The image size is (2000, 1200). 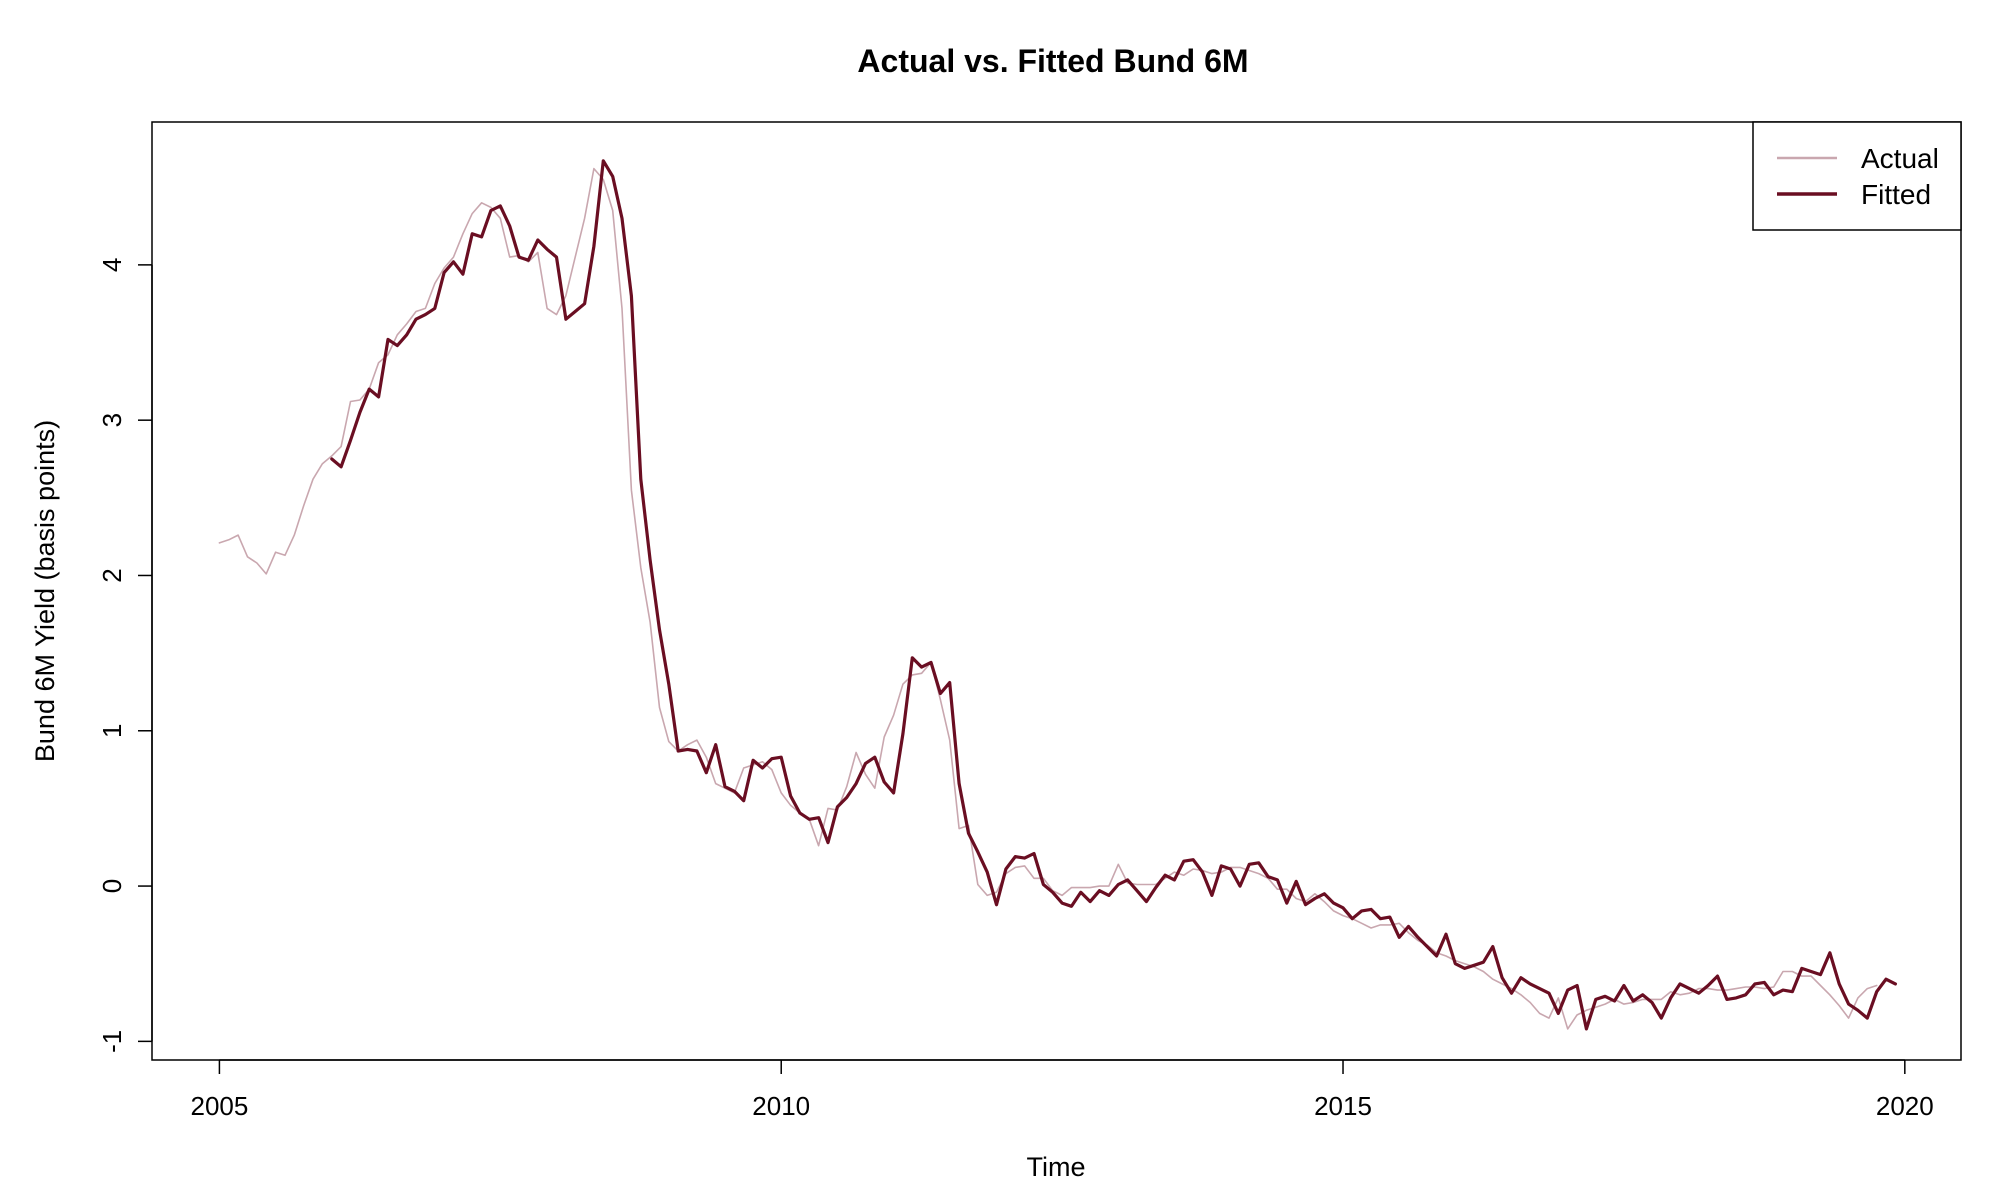 I want to click on y-tick-label-0: 0, so click(x=112, y=886).